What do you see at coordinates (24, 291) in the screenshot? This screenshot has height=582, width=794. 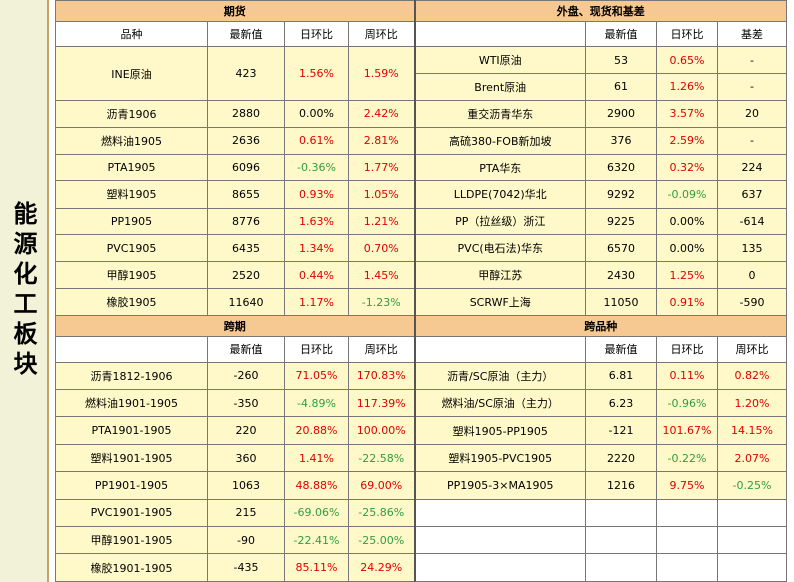 I see `sidebar-panel: 能源化工板块` at bounding box center [24, 291].